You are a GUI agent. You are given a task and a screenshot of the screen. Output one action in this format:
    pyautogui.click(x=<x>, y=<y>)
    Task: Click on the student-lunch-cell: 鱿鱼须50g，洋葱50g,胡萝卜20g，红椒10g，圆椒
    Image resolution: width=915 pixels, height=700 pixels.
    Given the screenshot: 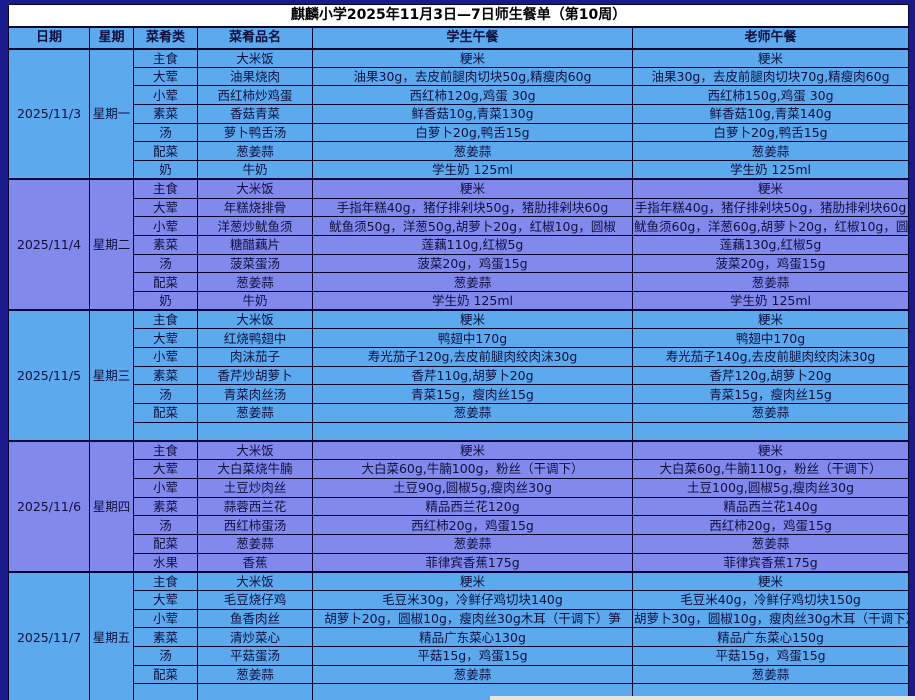 What is the action you would take?
    pyautogui.click(x=472, y=226)
    